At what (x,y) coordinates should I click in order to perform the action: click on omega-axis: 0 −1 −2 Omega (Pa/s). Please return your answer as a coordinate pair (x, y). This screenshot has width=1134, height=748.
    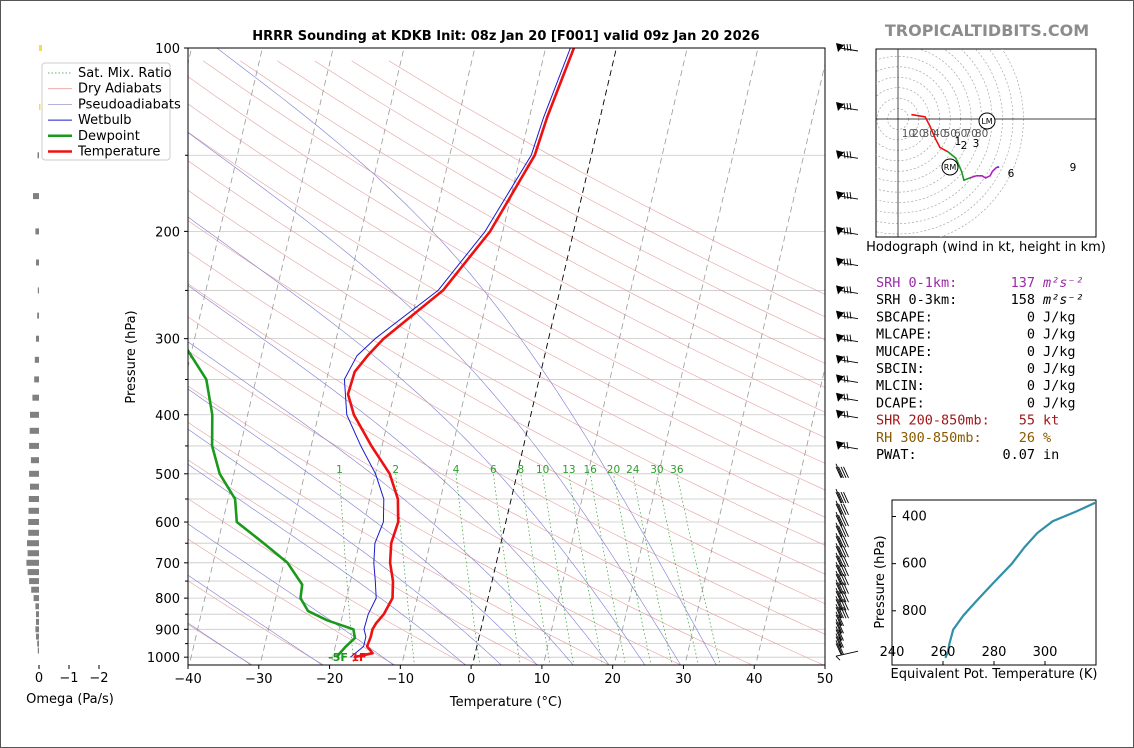
    Looking at the image, I should click on (70, 686).